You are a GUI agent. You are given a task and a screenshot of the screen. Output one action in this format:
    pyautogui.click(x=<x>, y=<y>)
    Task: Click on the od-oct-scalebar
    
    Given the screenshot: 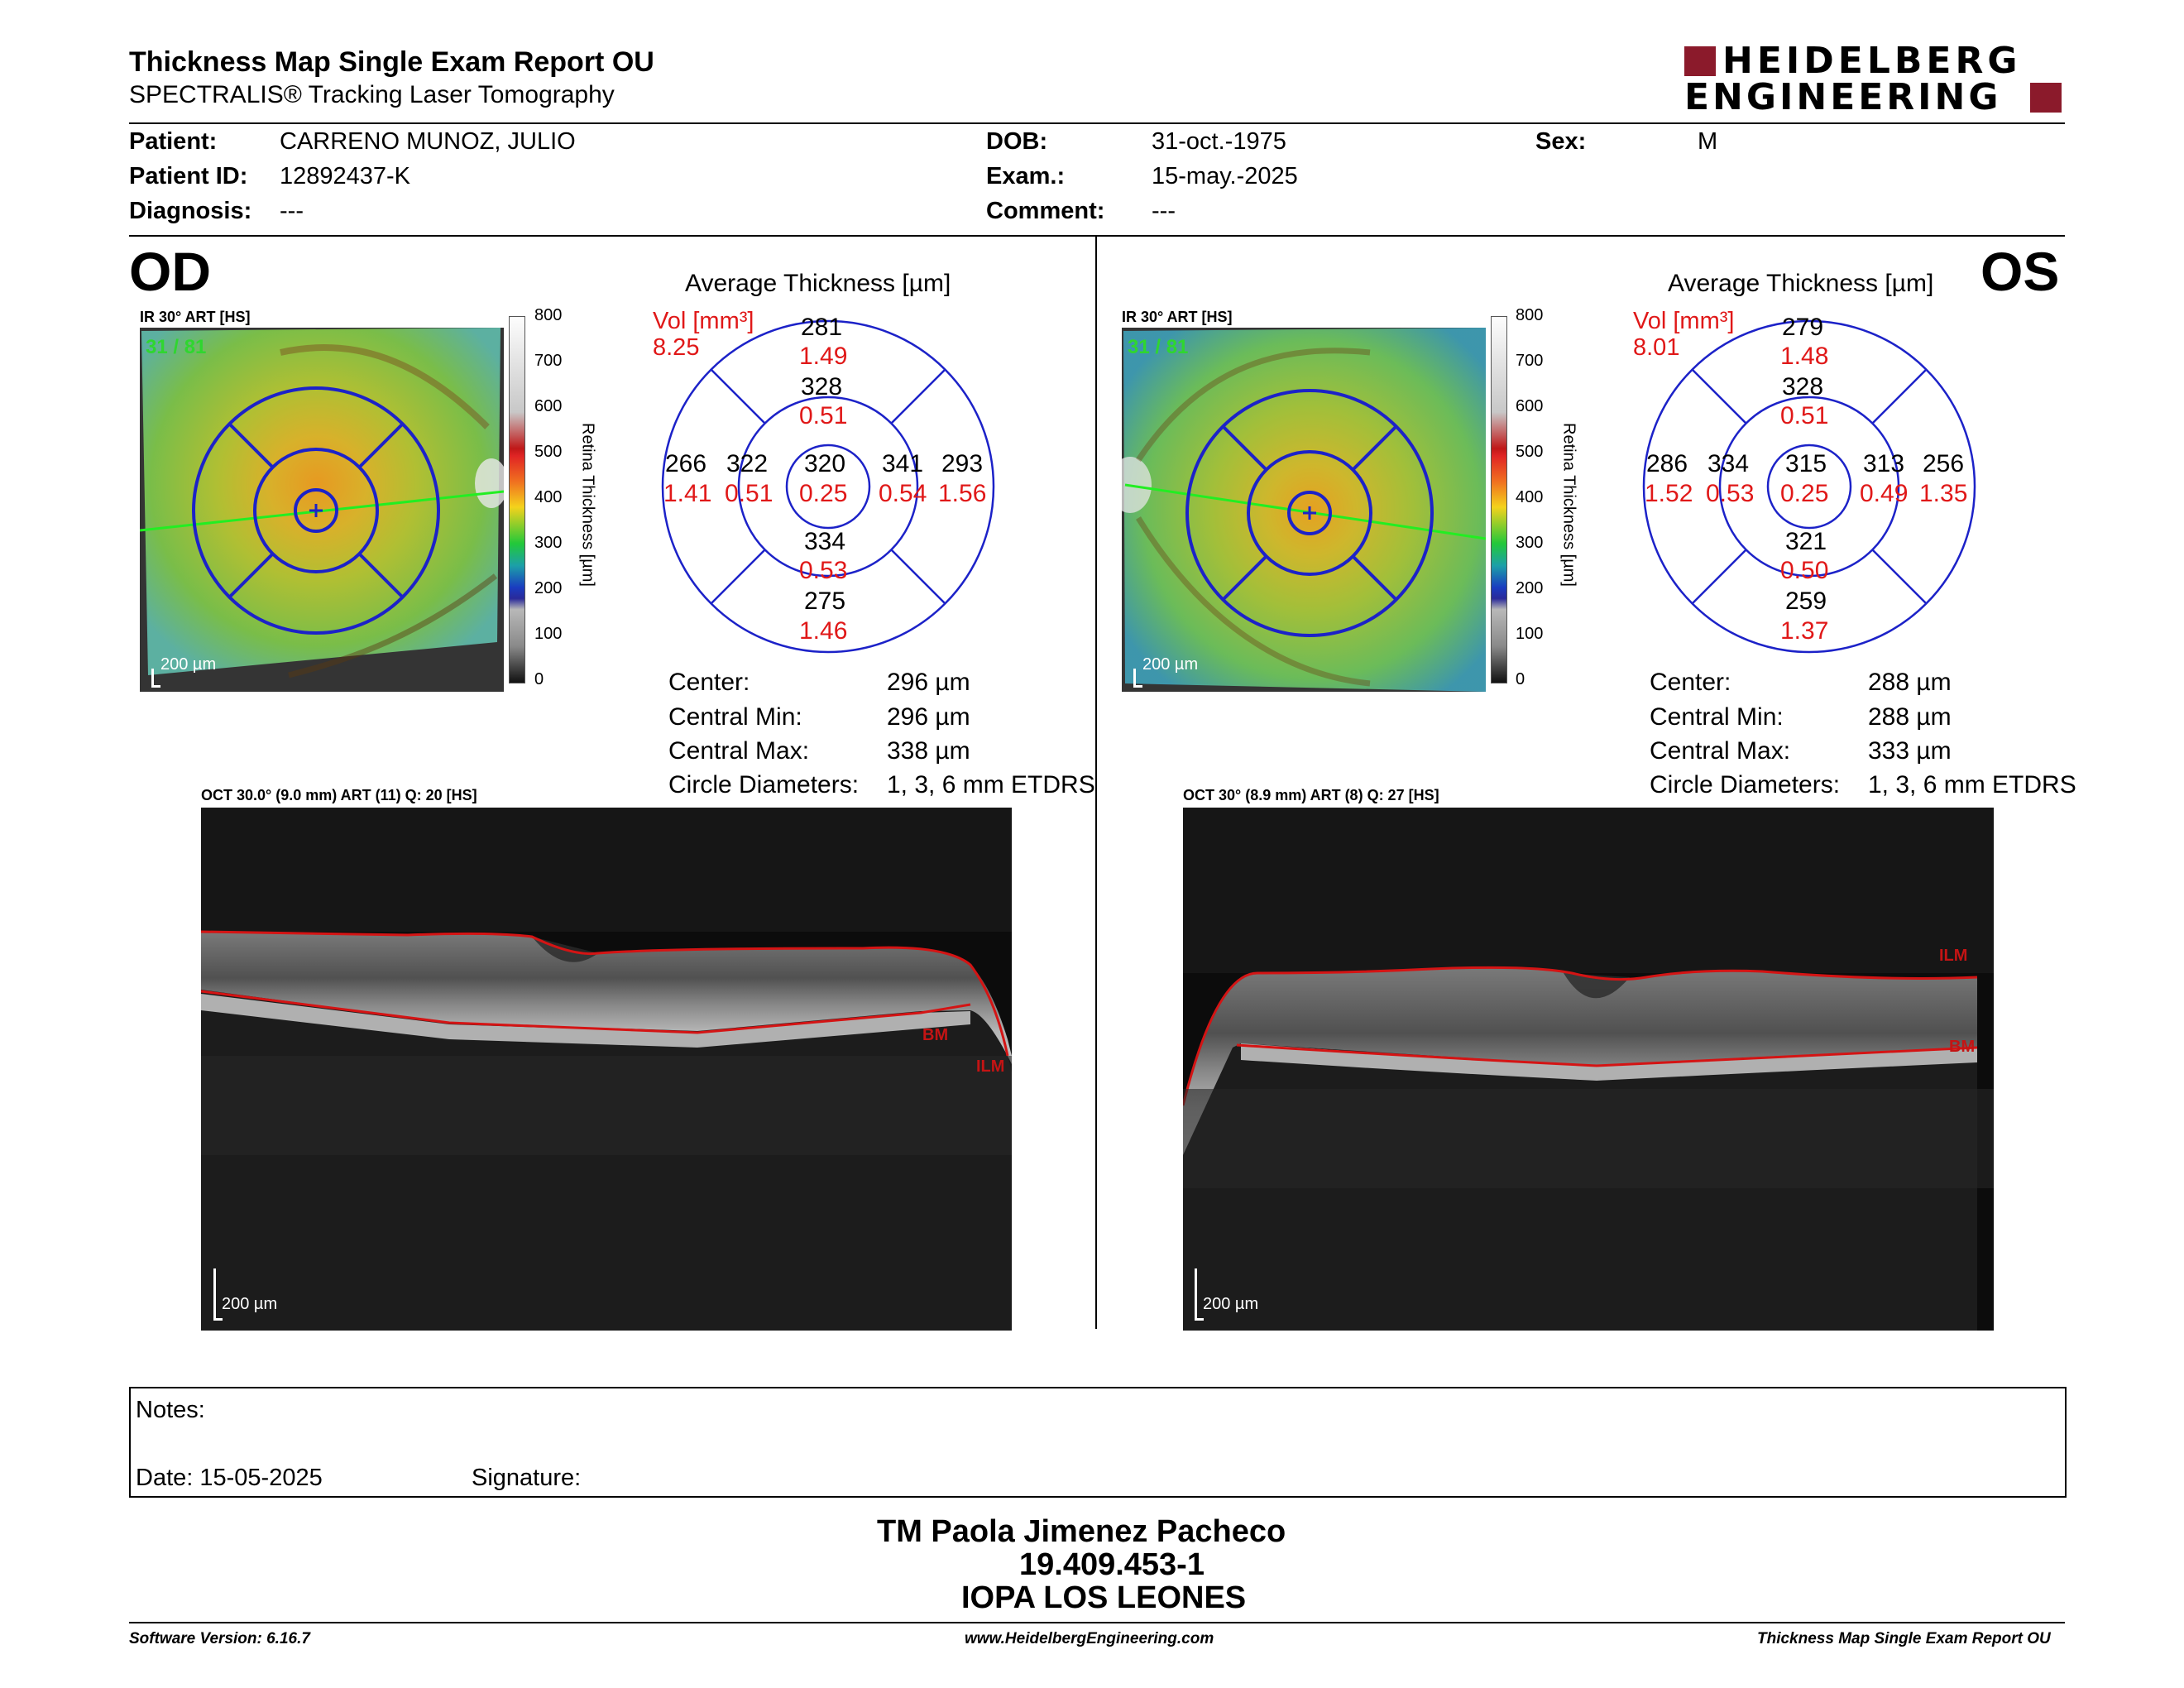 What is the action you would take?
    pyautogui.click(x=218, y=1294)
    